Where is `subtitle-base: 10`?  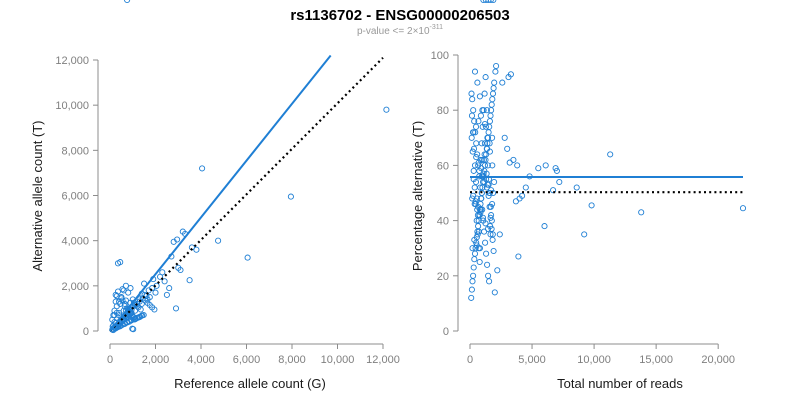
subtitle-base: 10 is located at coordinates (424, 31).